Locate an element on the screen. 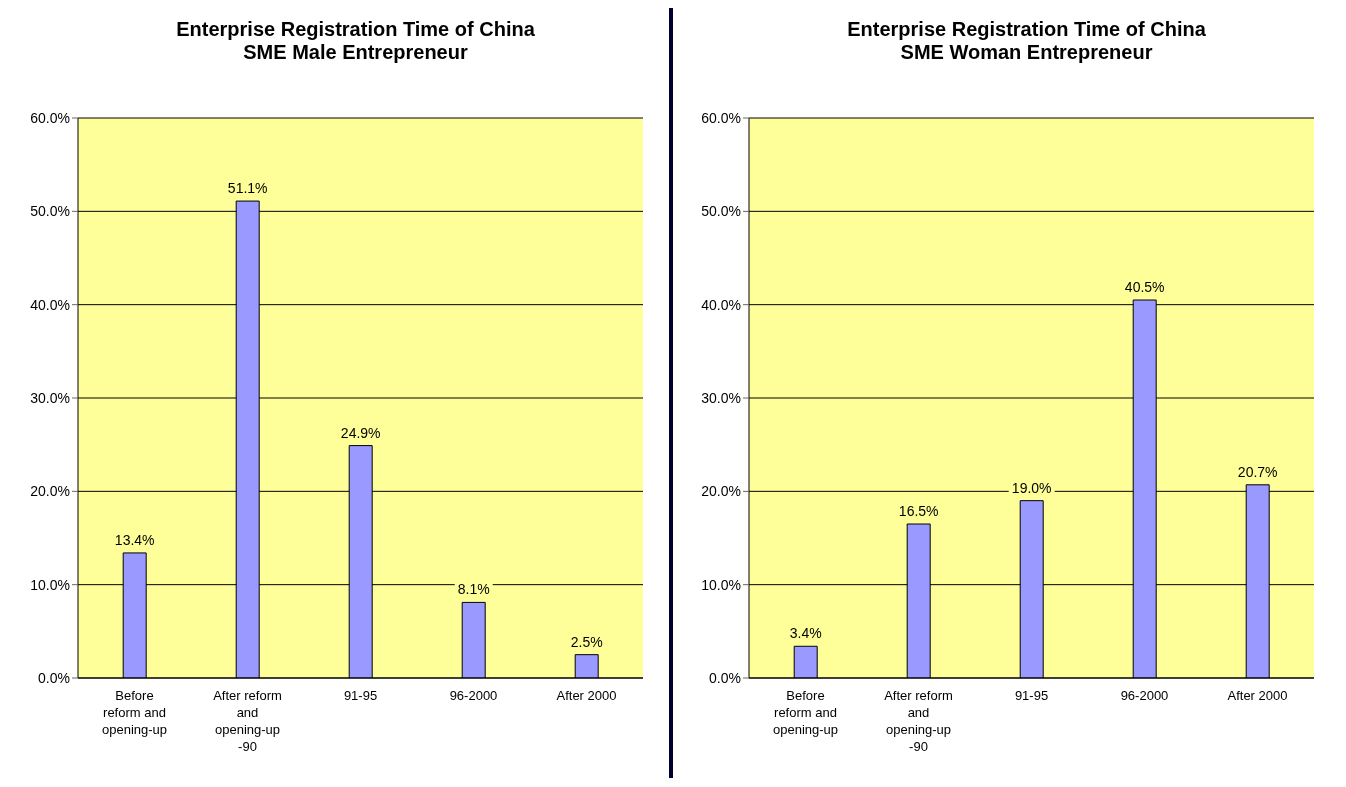 This screenshot has width=1346, height=787. data-label: 13.4% is located at coordinates (134, 539).